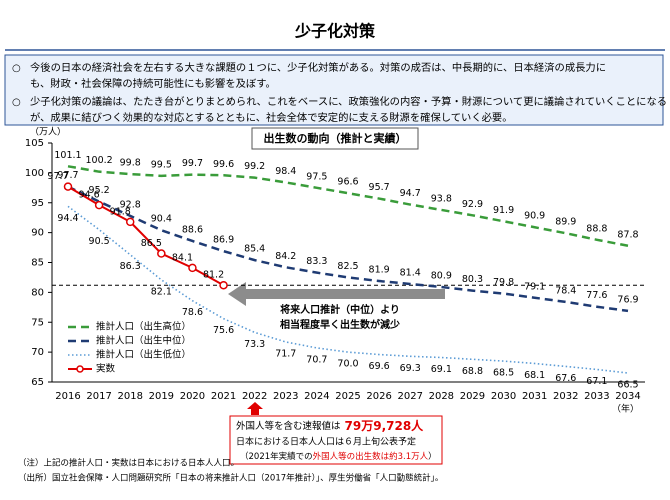  What do you see at coordinates (596, 295) in the screenshot?
I see `value-label: 77.6` at bounding box center [596, 295].